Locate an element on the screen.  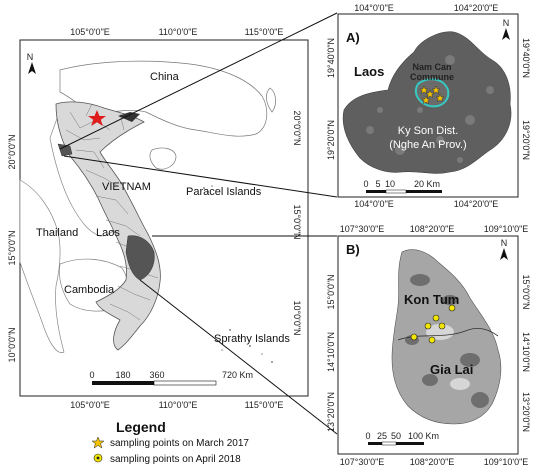
inset-b-right-tick-2: 14°10'0"N is located at coordinates (526, 352).